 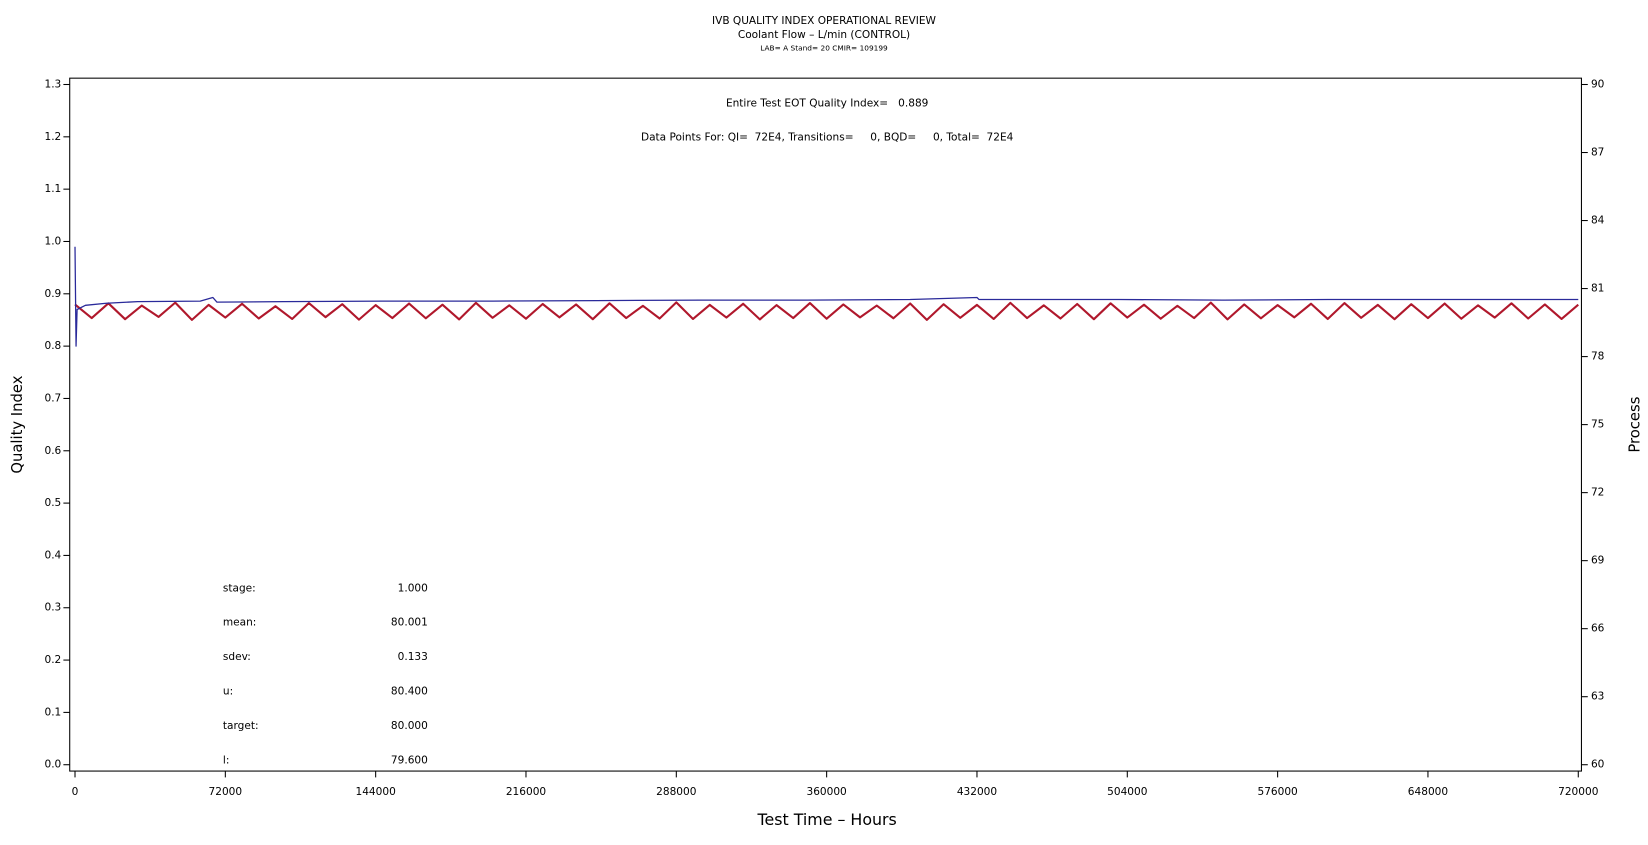 What do you see at coordinates (409, 761) in the screenshot?
I see `stat-value: 79.600` at bounding box center [409, 761].